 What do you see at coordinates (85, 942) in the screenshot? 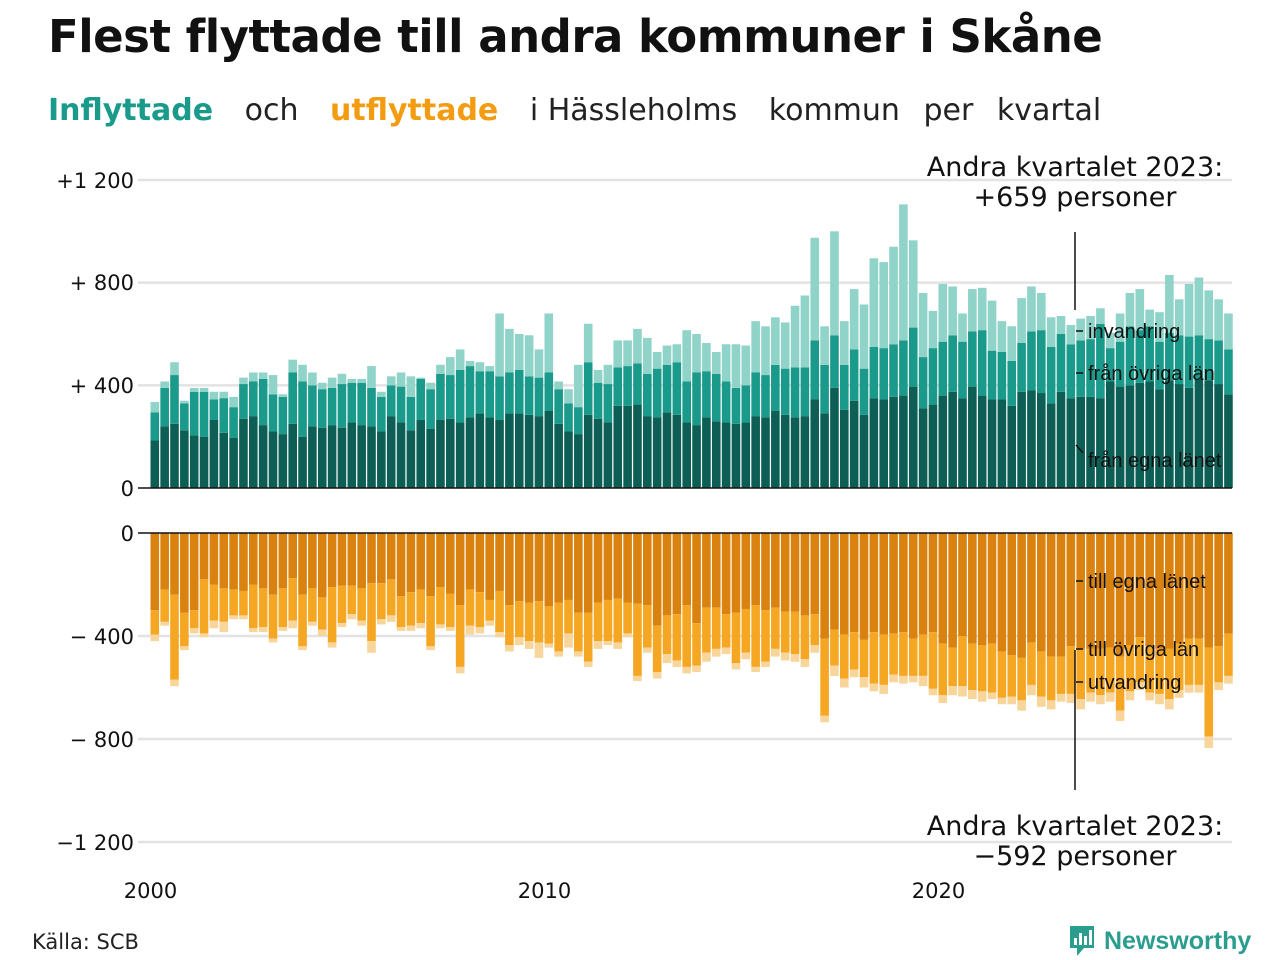
I see `source-note: Källa: SCB` at bounding box center [85, 942].